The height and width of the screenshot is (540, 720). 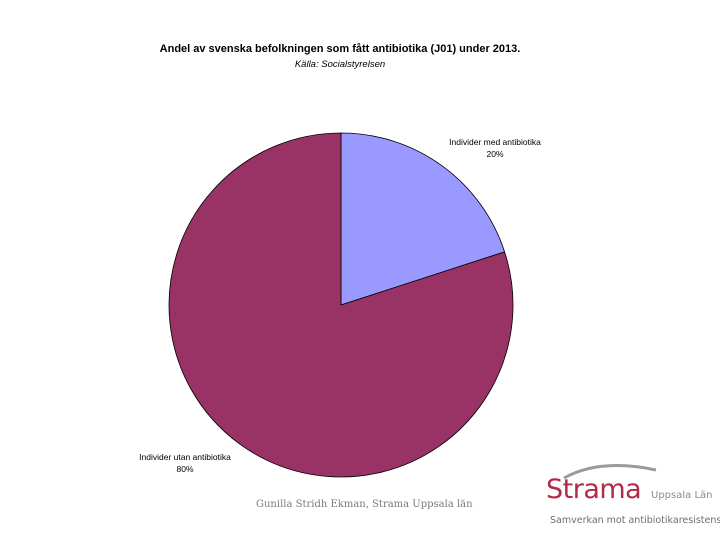 I want to click on slice-name: Individer utan antibiotika, so click(x=185, y=457).